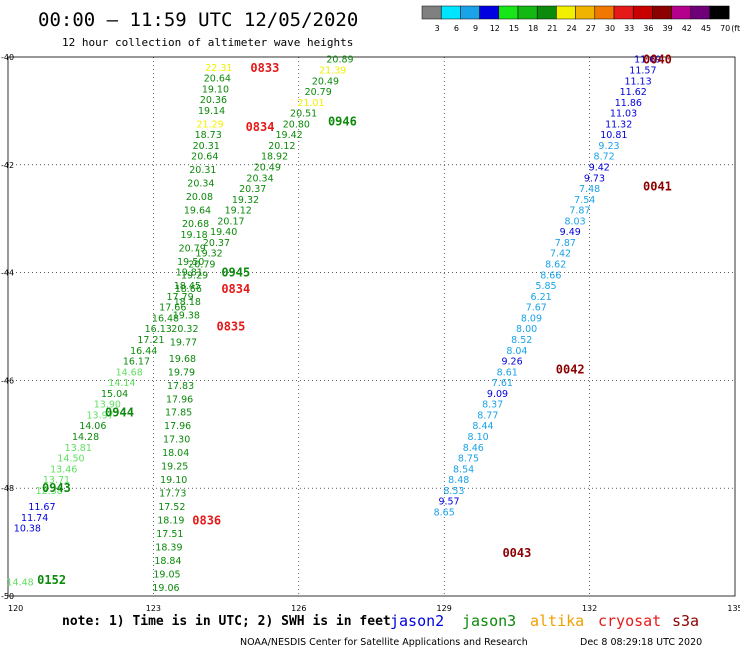 The height and width of the screenshot is (650, 740). Describe the element at coordinates (235, 273) in the screenshot. I see `pass-time-label: 0945` at that location.